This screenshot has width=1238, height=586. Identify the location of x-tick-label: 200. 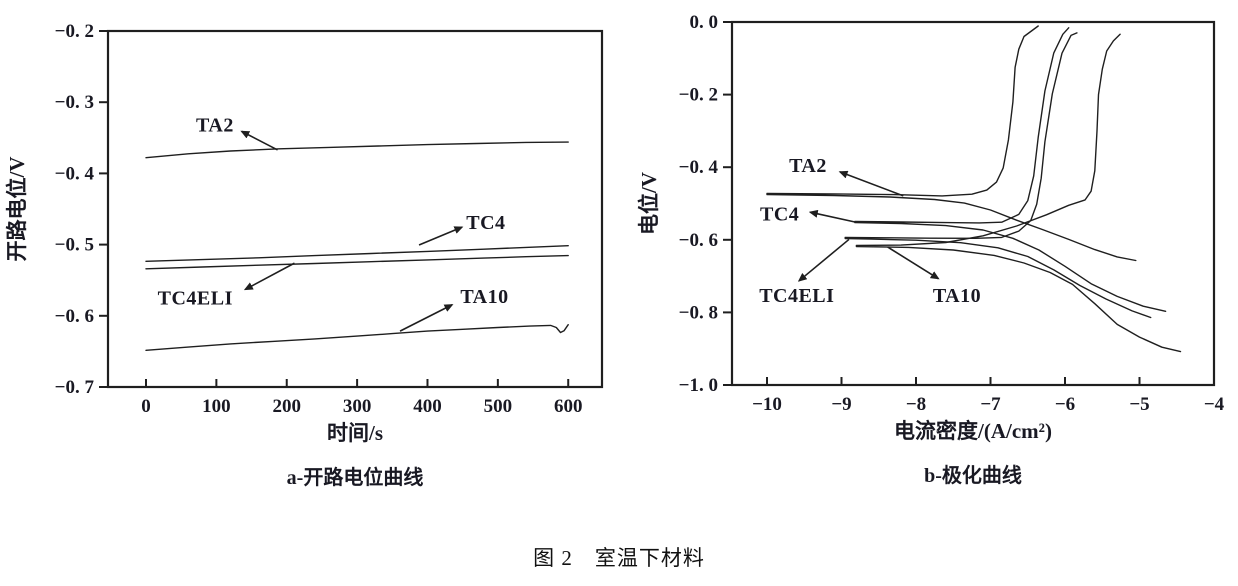
(286, 406).